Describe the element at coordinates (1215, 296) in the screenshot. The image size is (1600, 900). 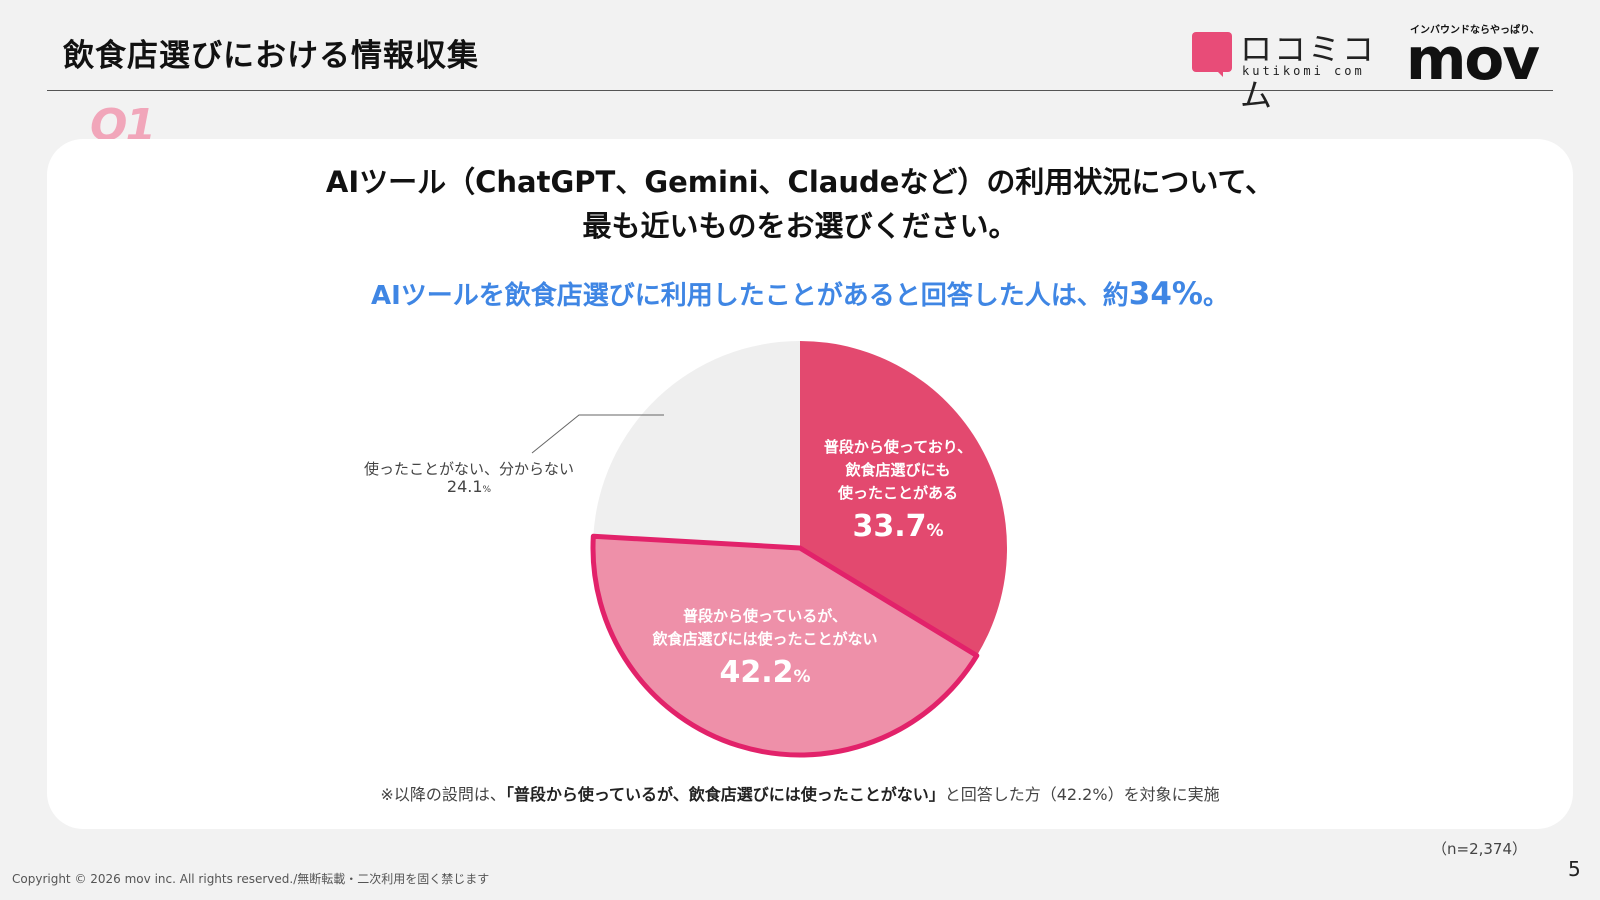
I see `headline-suffix: 。` at that location.